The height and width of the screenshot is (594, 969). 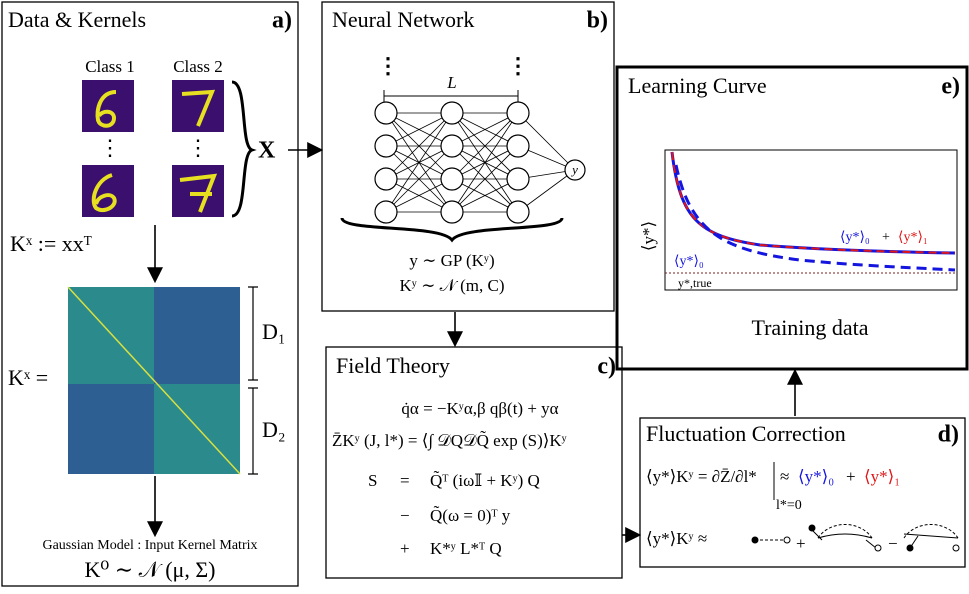 What do you see at coordinates (405, 480) in the screenshot?
I see `eq: =` at bounding box center [405, 480].